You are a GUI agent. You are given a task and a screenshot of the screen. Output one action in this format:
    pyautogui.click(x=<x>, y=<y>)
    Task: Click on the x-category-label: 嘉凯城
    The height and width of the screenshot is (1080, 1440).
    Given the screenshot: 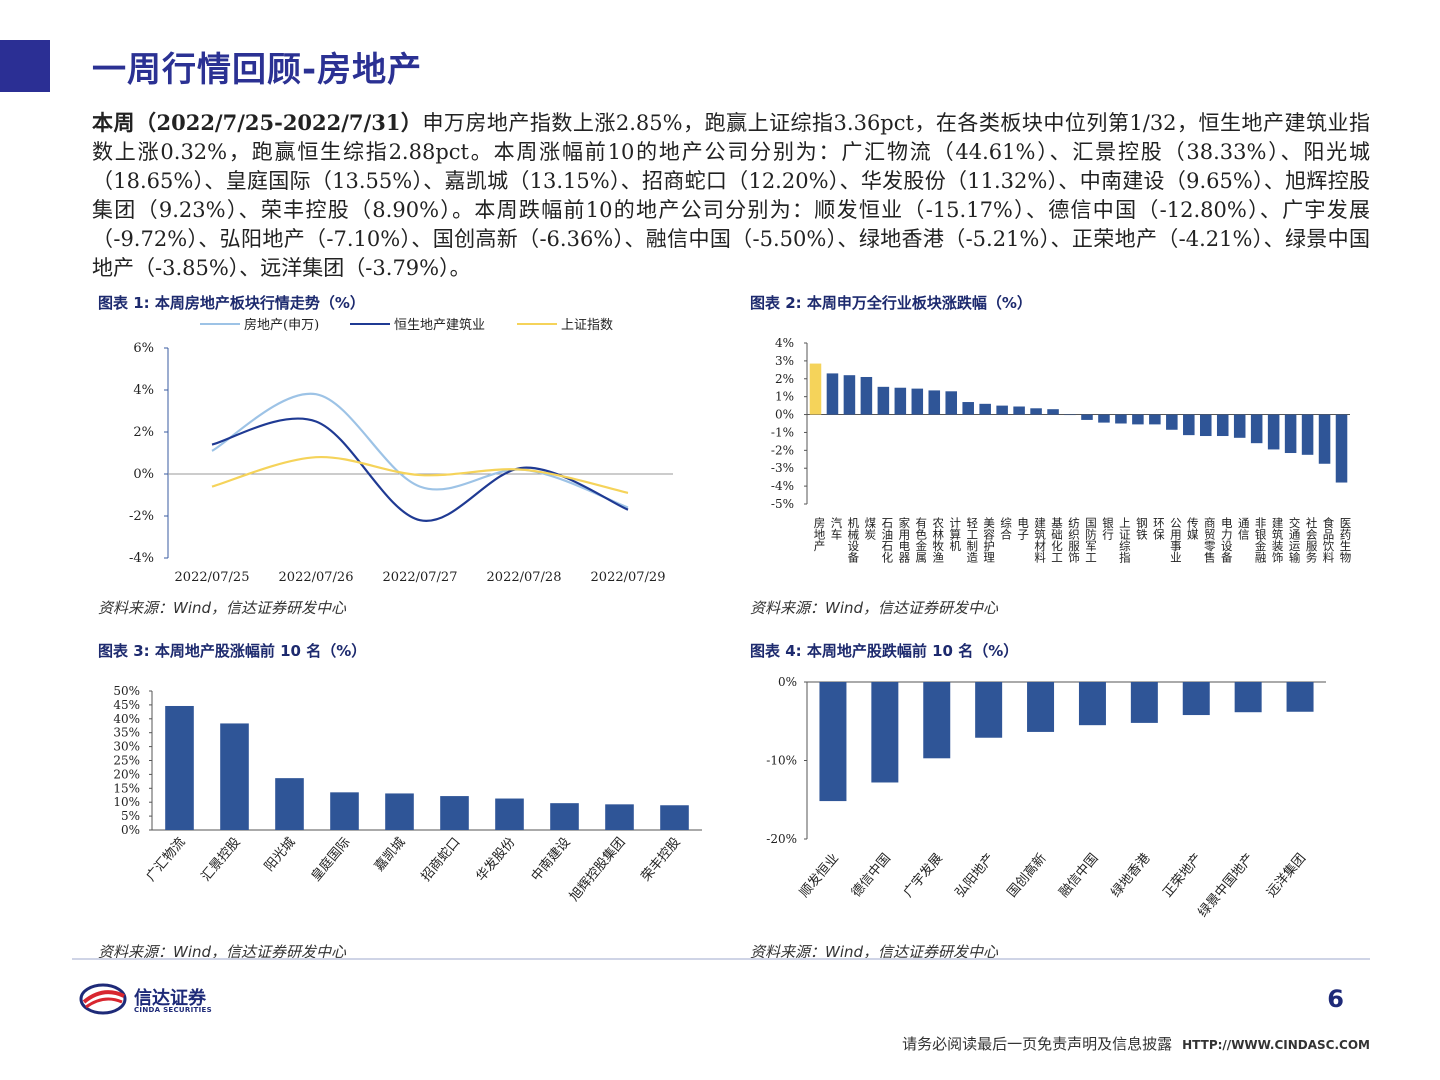 What is the action you would take?
    pyautogui.click(x=390, y=855)
    